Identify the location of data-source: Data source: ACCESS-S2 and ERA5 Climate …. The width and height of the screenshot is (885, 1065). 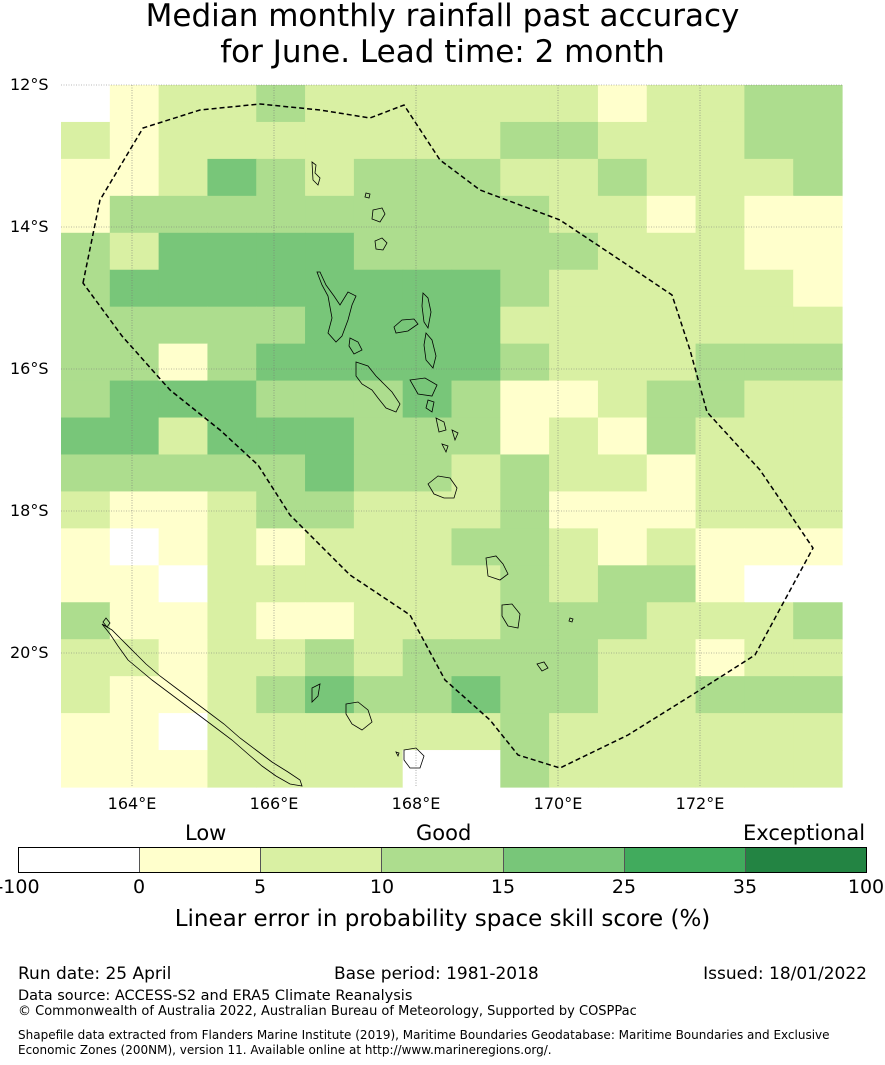
(215, 996).